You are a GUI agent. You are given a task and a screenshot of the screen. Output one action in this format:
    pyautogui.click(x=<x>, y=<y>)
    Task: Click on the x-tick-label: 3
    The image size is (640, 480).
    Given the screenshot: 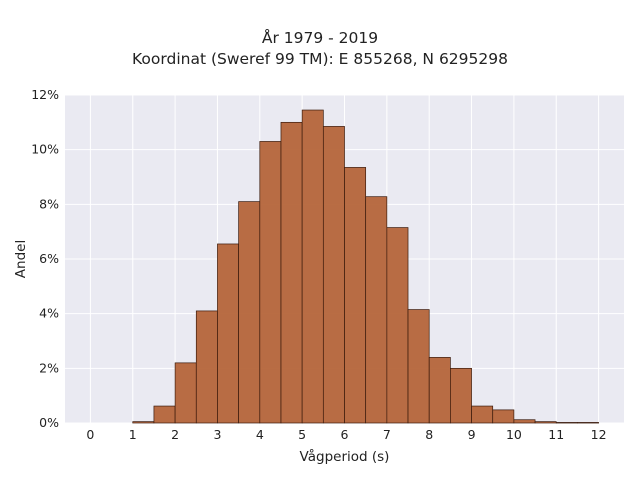 What is the action you would take?
    pyautogui.click(x=217, y=434)
    